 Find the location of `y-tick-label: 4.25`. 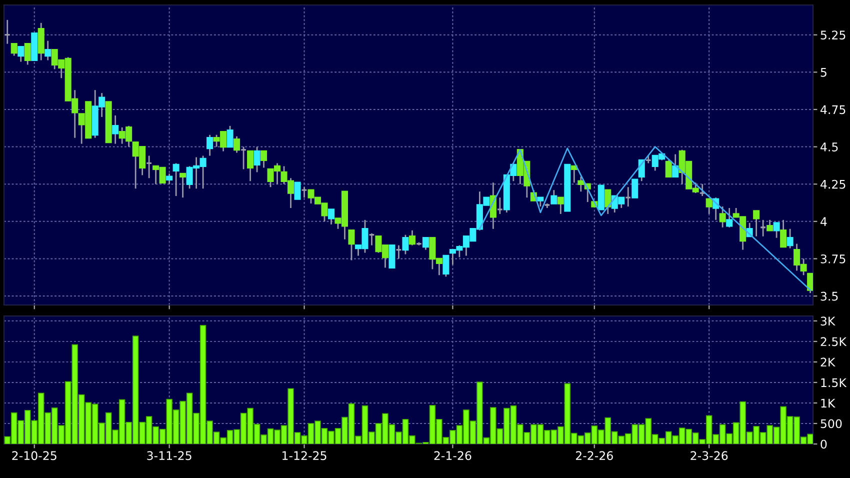

y-tick-label: 4.25 is located at coordinates (833, 184).